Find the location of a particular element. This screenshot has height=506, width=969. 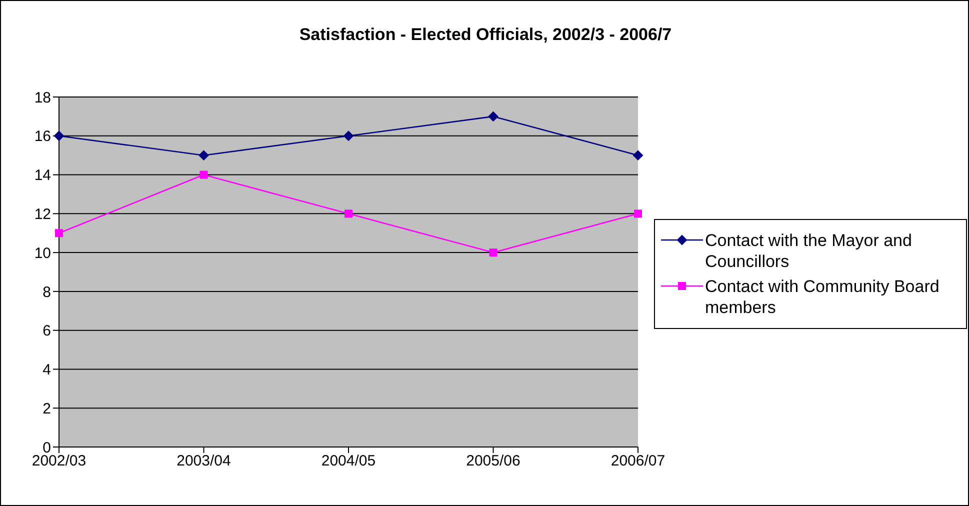

y-tick-label: 2 is located at coordinates (46, 409).